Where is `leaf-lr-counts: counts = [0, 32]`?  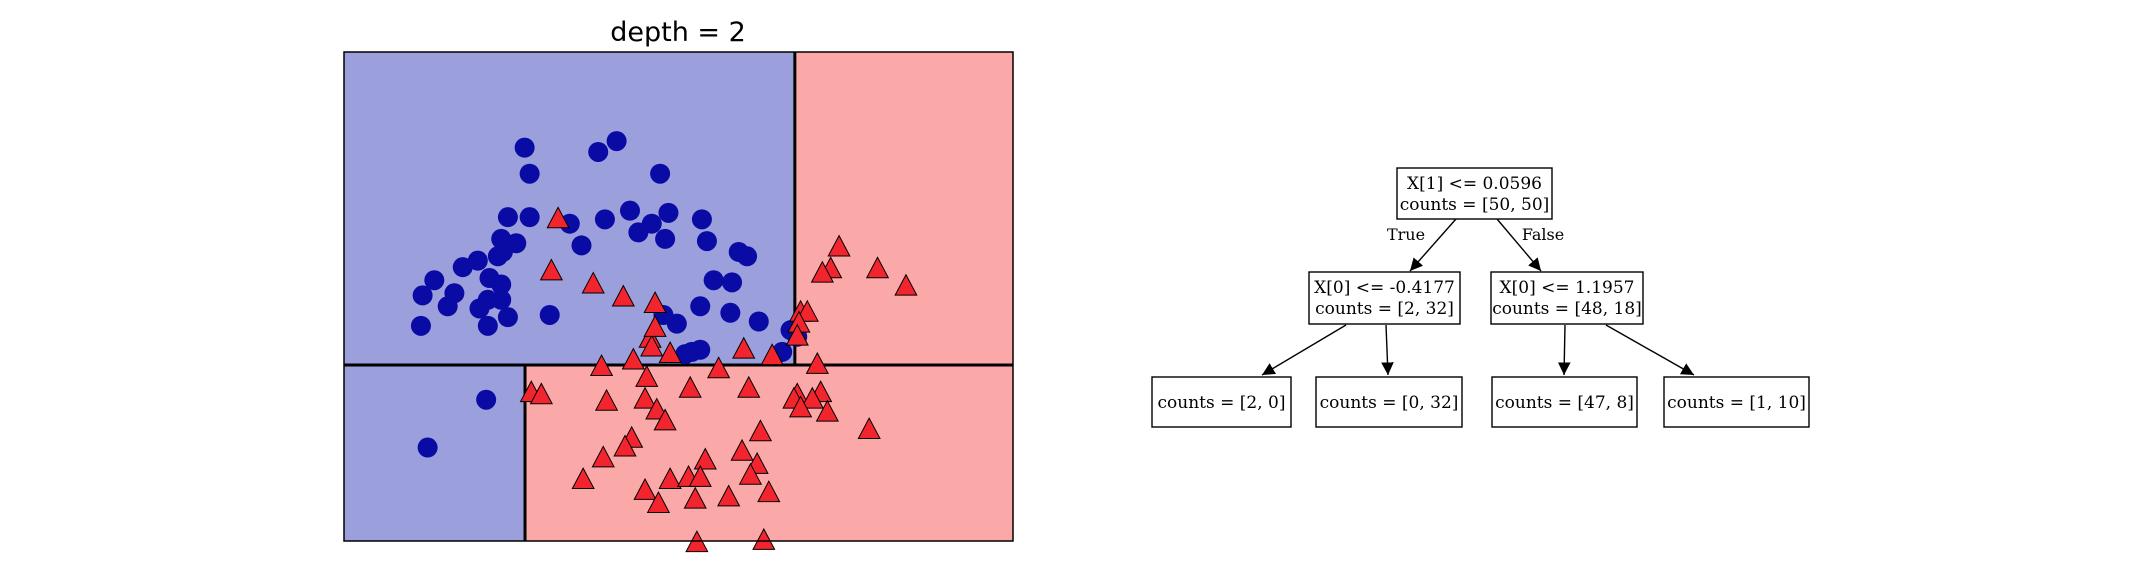
leaf-lr-counts: counts = [0, 32] is located at coordinates (1389, 403).